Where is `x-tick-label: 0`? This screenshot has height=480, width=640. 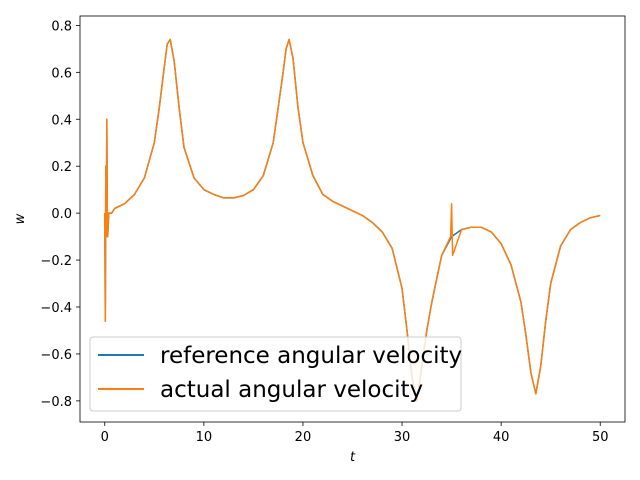
x-tick-label: 0 is located at coordinates (105, 437).